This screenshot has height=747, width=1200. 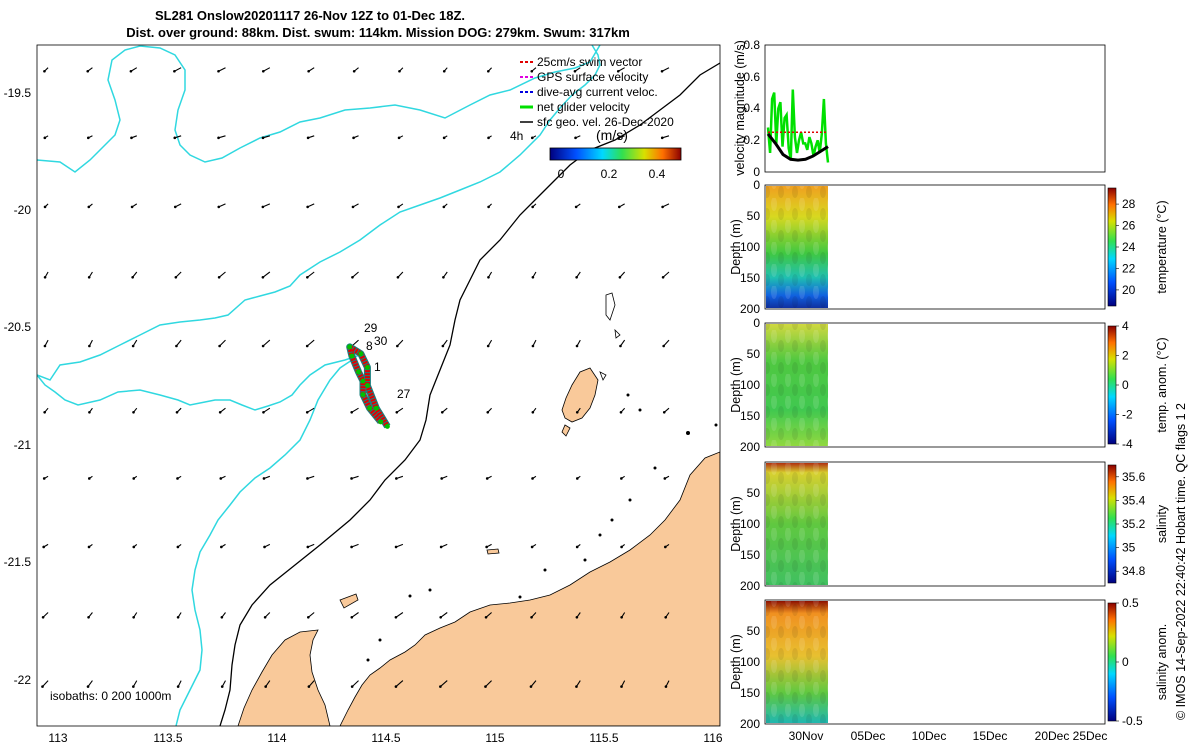 What do you see at coordinates (1127, 415) in the screenshot?
I see `colorbar-tick: -2` at bounding box center [1127, 415].